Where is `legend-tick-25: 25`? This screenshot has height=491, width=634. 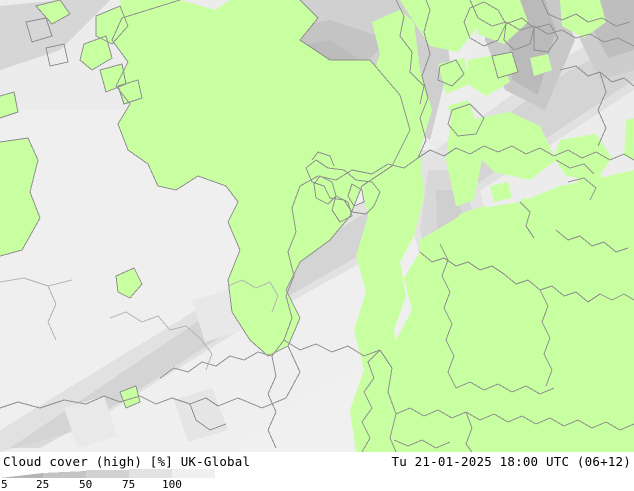
legend-tick-25: 25 is located at coordinates (43, 484).